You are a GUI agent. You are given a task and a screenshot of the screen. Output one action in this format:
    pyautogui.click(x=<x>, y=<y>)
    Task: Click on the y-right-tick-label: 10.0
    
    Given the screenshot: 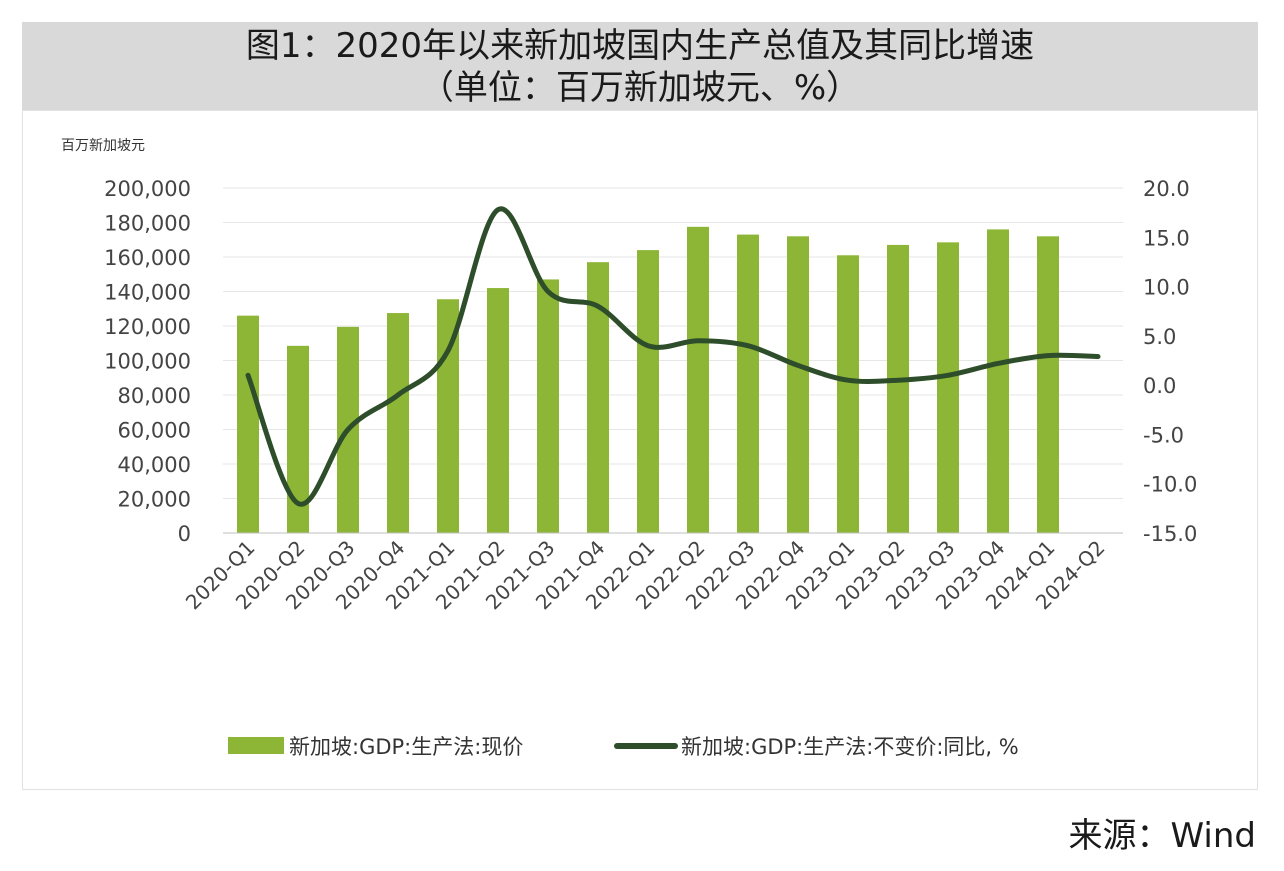 What is the action you would take?
    pyautogui.click(x=1166, y=288)
    